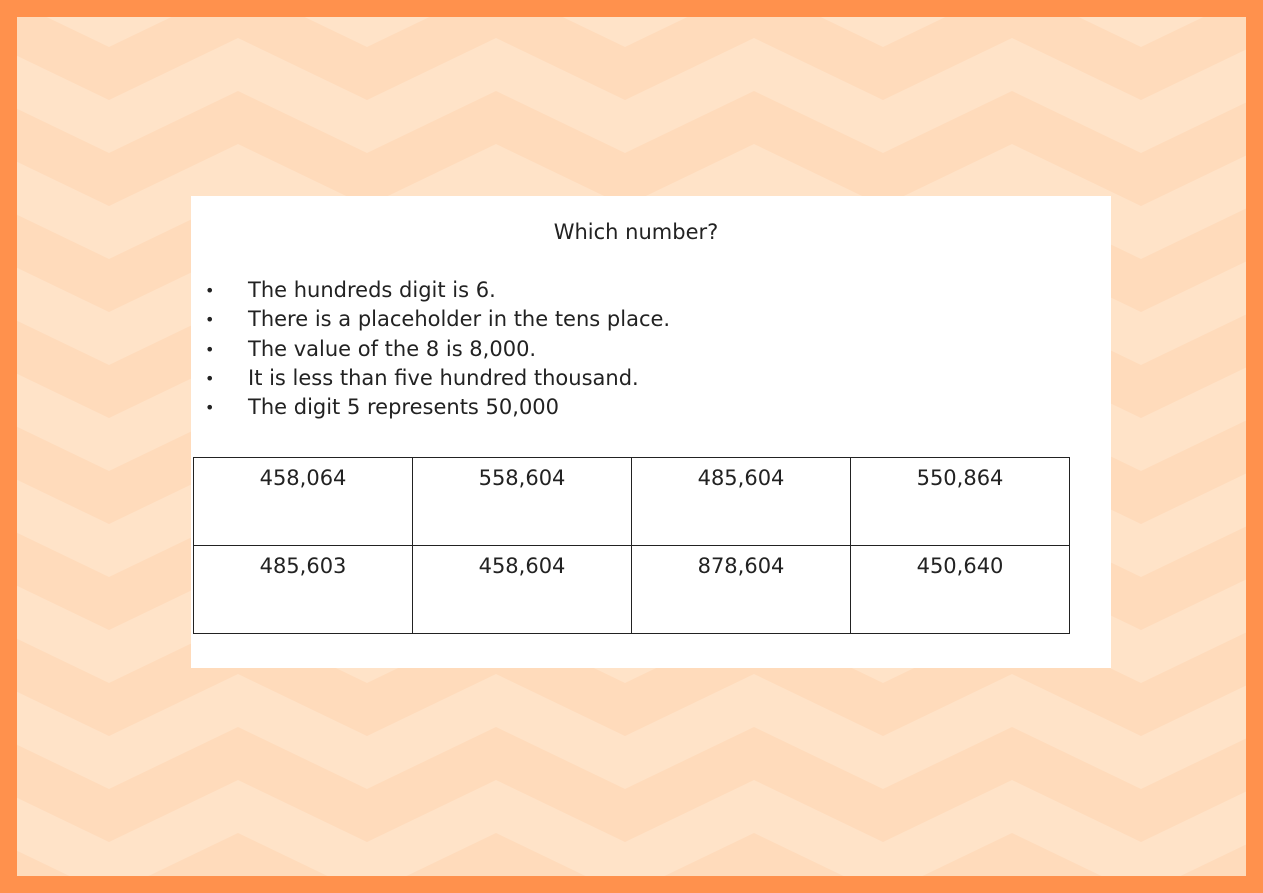 The height and width of the screenshot is (893, 1263). I want to click on table-row: 458,064 558,604 485,604 550,864, so click(631, 501).